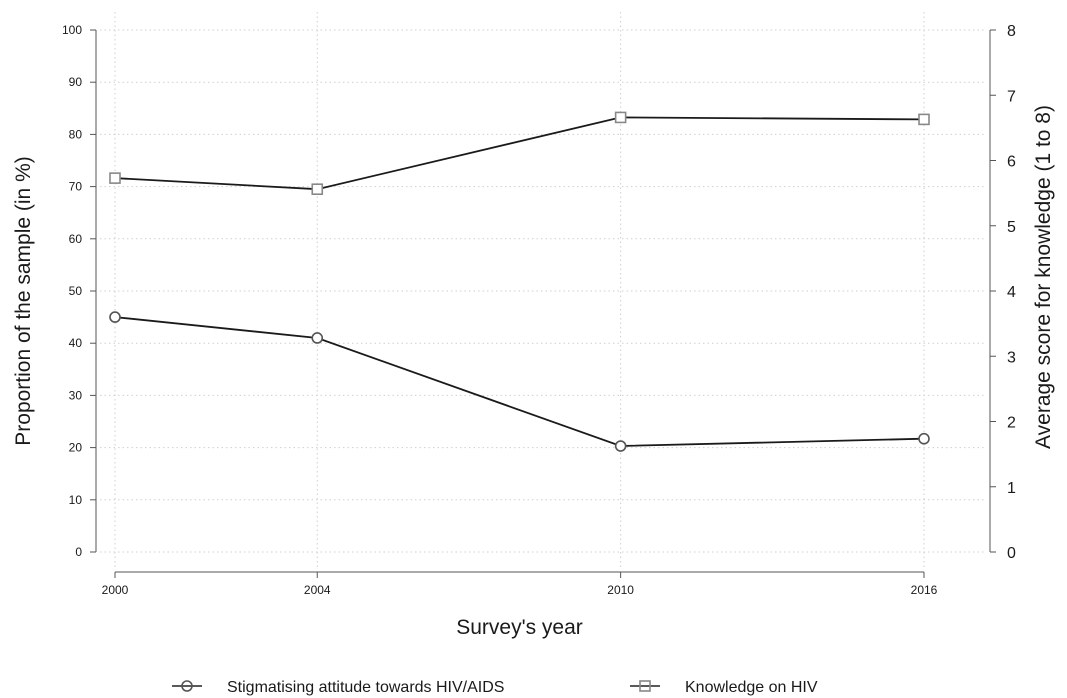 The image size is (1067, 698). What do you see at coordinates (115, 590) in the screenshot?
I see `x-tick-label: 2000` at bounding box center [115, 590].